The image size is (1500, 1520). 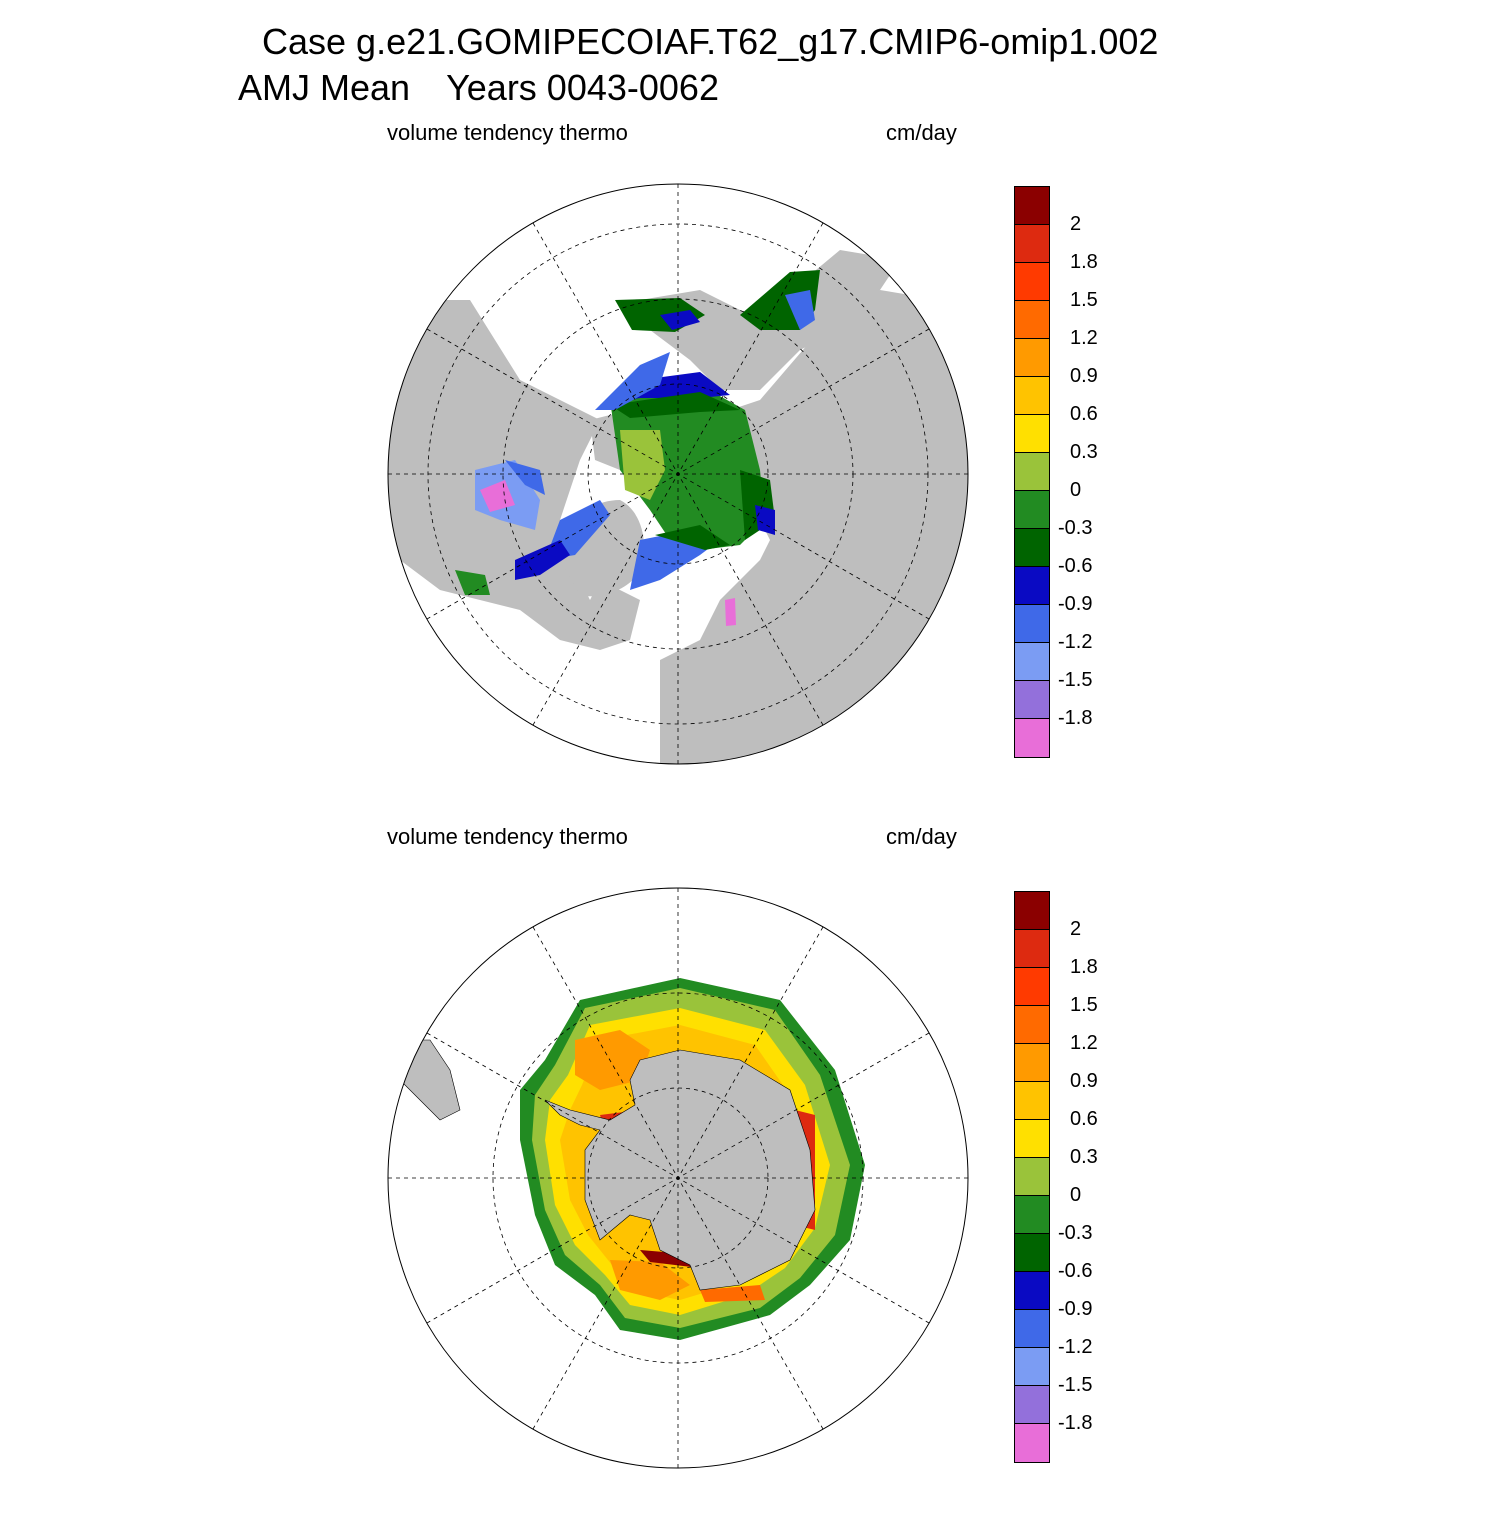 What do you see at coordinates (800, 310) in the screenshot?
I see `okhotsk-edge-ice` at bounding box center [800, 310].